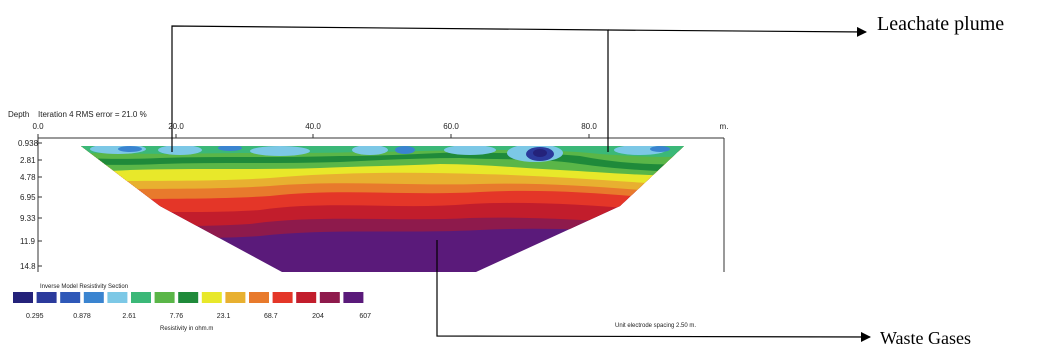 The height and width of the screenshot is (354, 1055). I want to click on legend-value-label: 607, so click(365, 316).